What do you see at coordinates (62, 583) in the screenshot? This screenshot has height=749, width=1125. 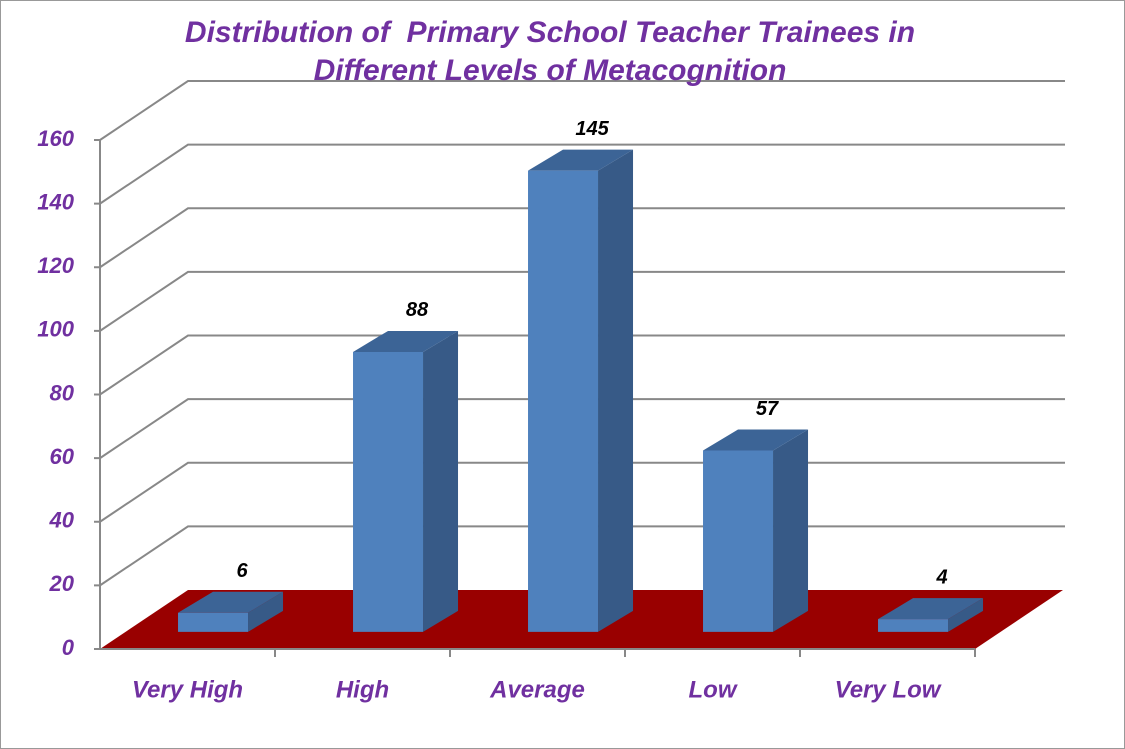 I see `y-tick-label: 20` at bounding box center [62, 583].